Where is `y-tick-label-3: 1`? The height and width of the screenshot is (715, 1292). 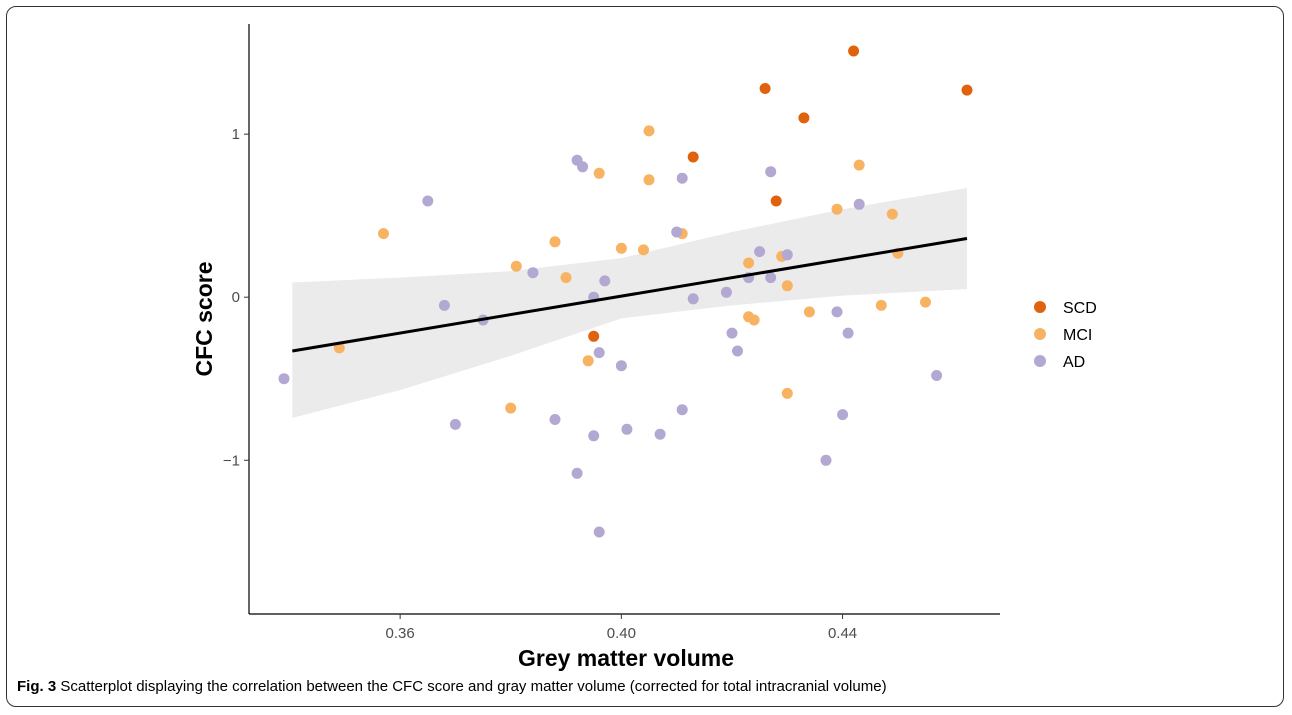
y-tick-label-3: 1 is located at coordinates (236, 134).